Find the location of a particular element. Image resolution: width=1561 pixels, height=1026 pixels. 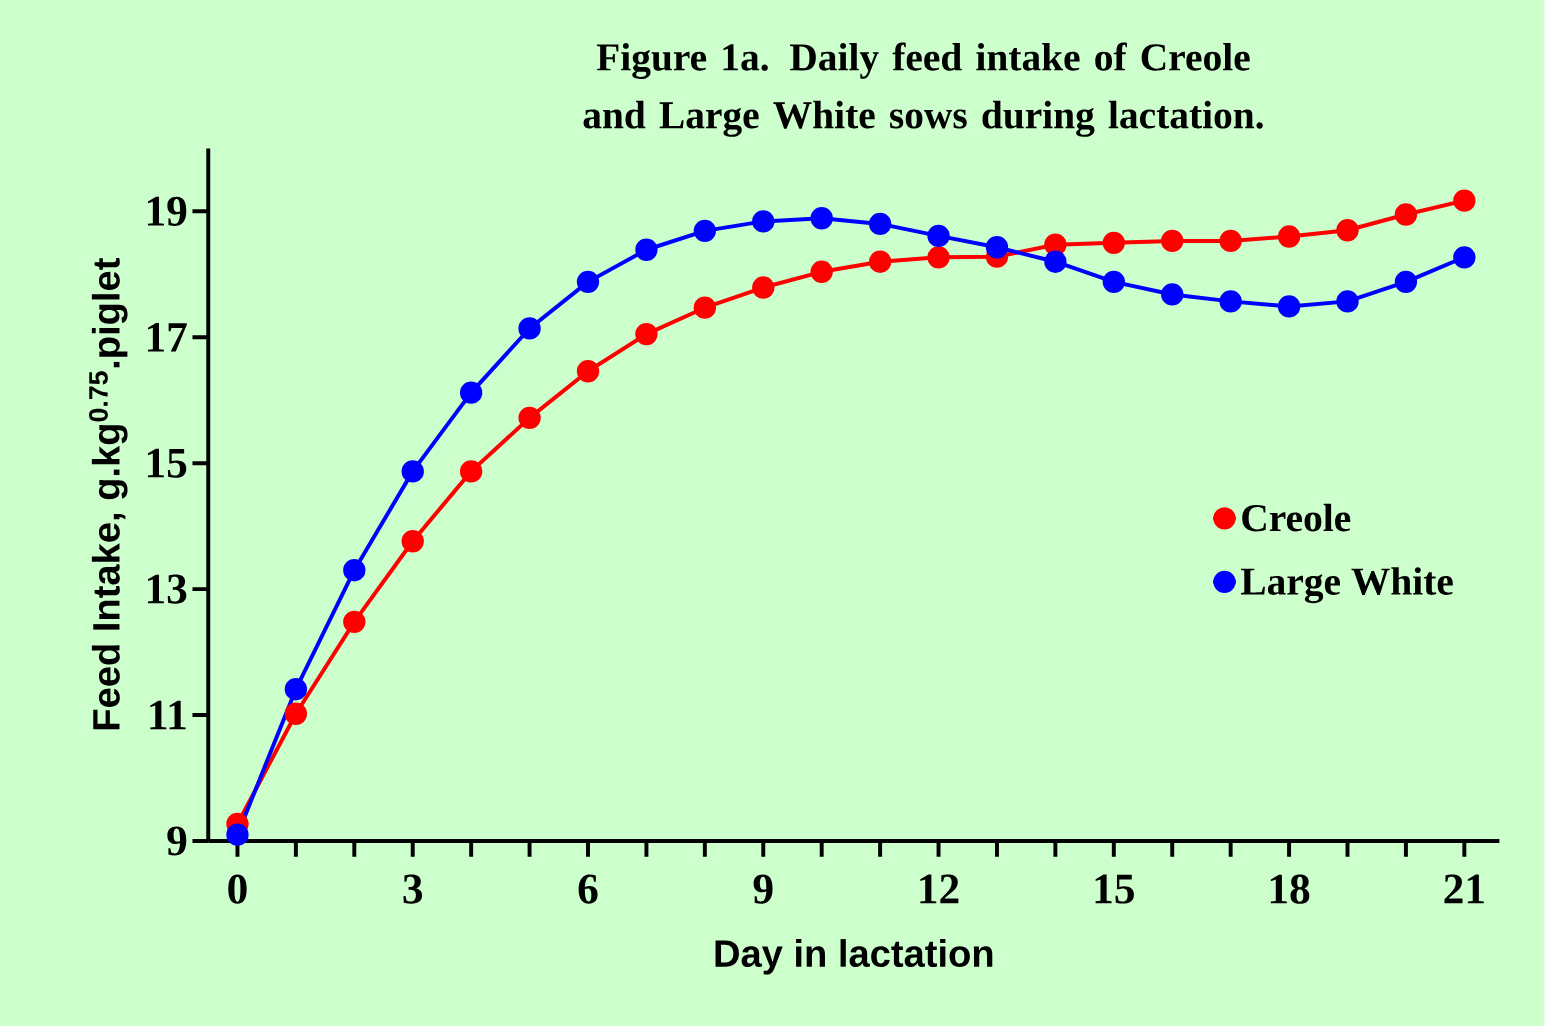

y-tick-label: 17 is located at coordinates (167, 337).